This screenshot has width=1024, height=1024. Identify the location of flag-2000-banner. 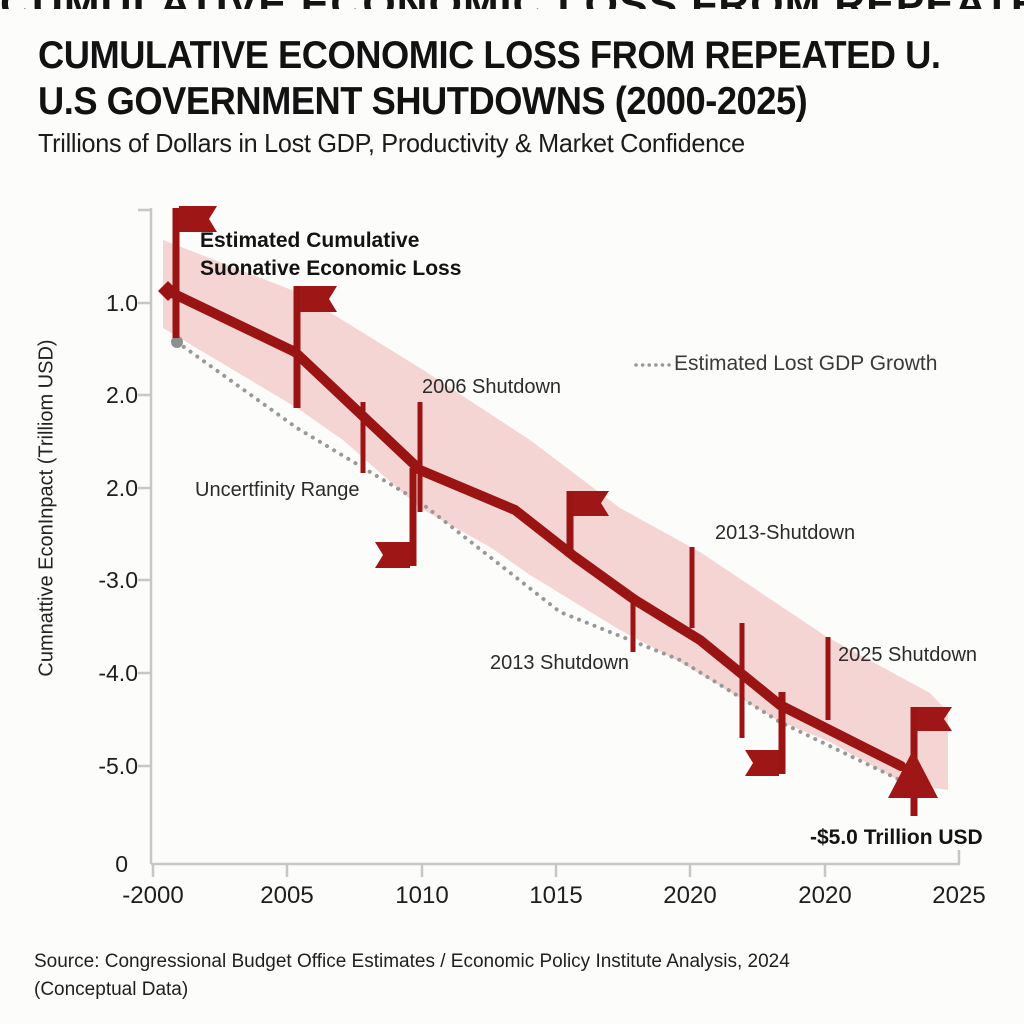
(198, 219).